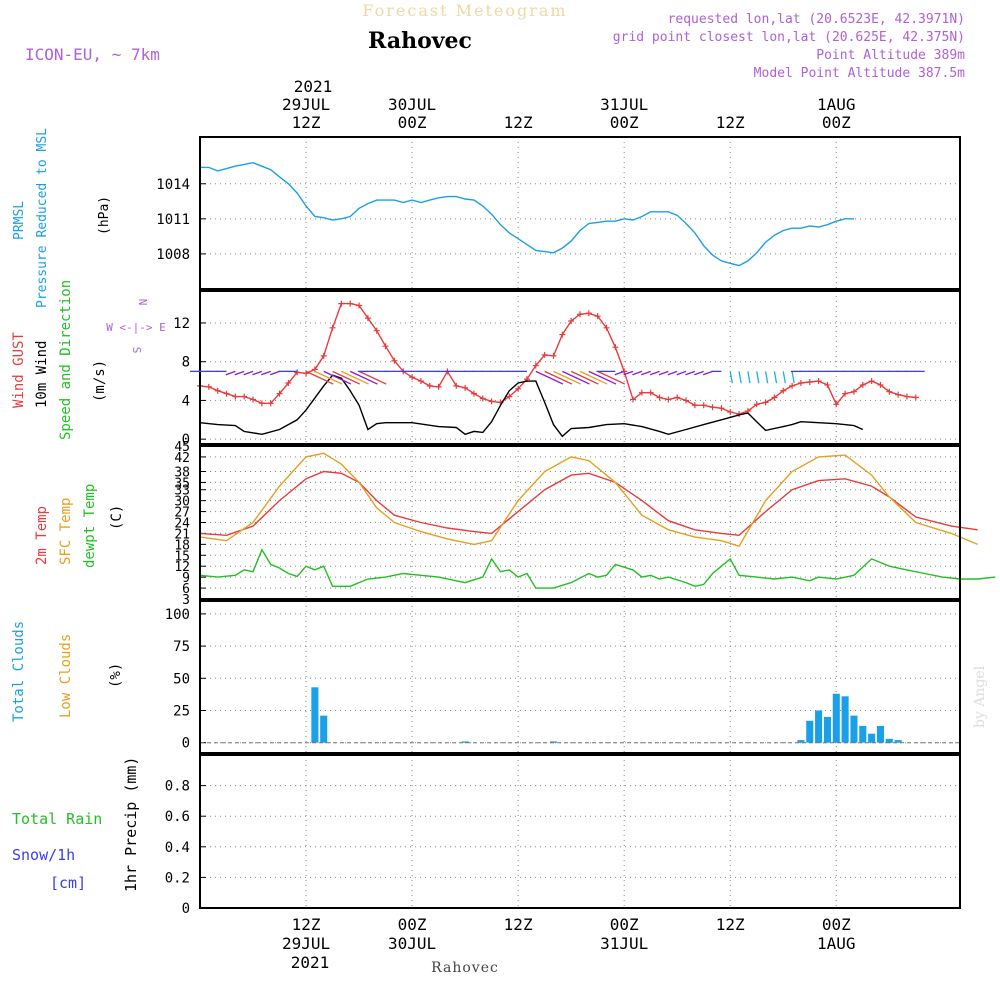 The image size is (1000, 1000). What do you see at coordinates (412, 104) in the screenshot?
I see `top-tick-date-1: 30JUL` at bounding box center [412, 104].